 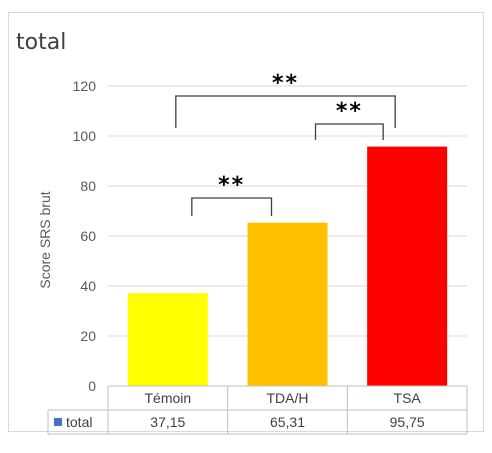 I want to click on x-tick-label: TSA, so click(x=408, y=398).